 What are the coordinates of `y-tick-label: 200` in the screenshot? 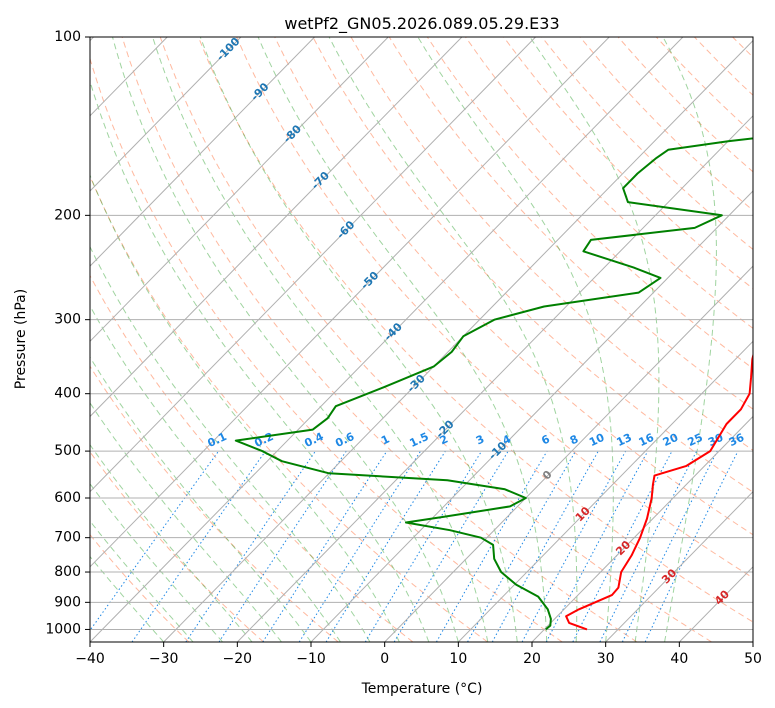 It's located at (67, 215).